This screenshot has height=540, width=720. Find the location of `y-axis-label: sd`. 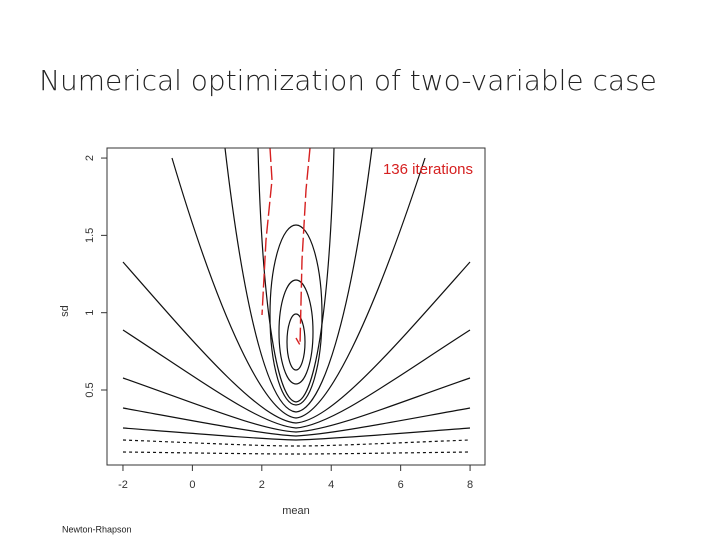

y-axis-label: sd is located at coordinates (65, 311).